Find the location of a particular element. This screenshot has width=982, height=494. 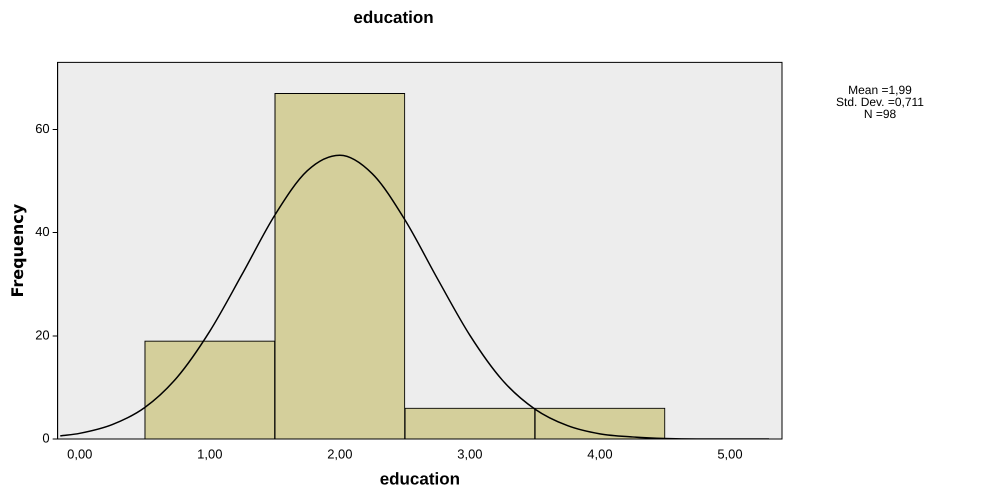

x-tick-label: 1,00 is located at coordinates (209, 454).